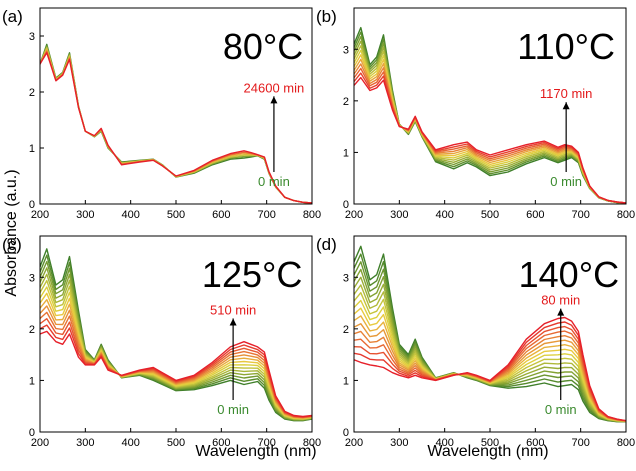 The image size is (636, 471). What do you see at coordinates (274, 87) in the screenshot?
I see `end-time-label: 24600 min` at bounding box center [274, 87].